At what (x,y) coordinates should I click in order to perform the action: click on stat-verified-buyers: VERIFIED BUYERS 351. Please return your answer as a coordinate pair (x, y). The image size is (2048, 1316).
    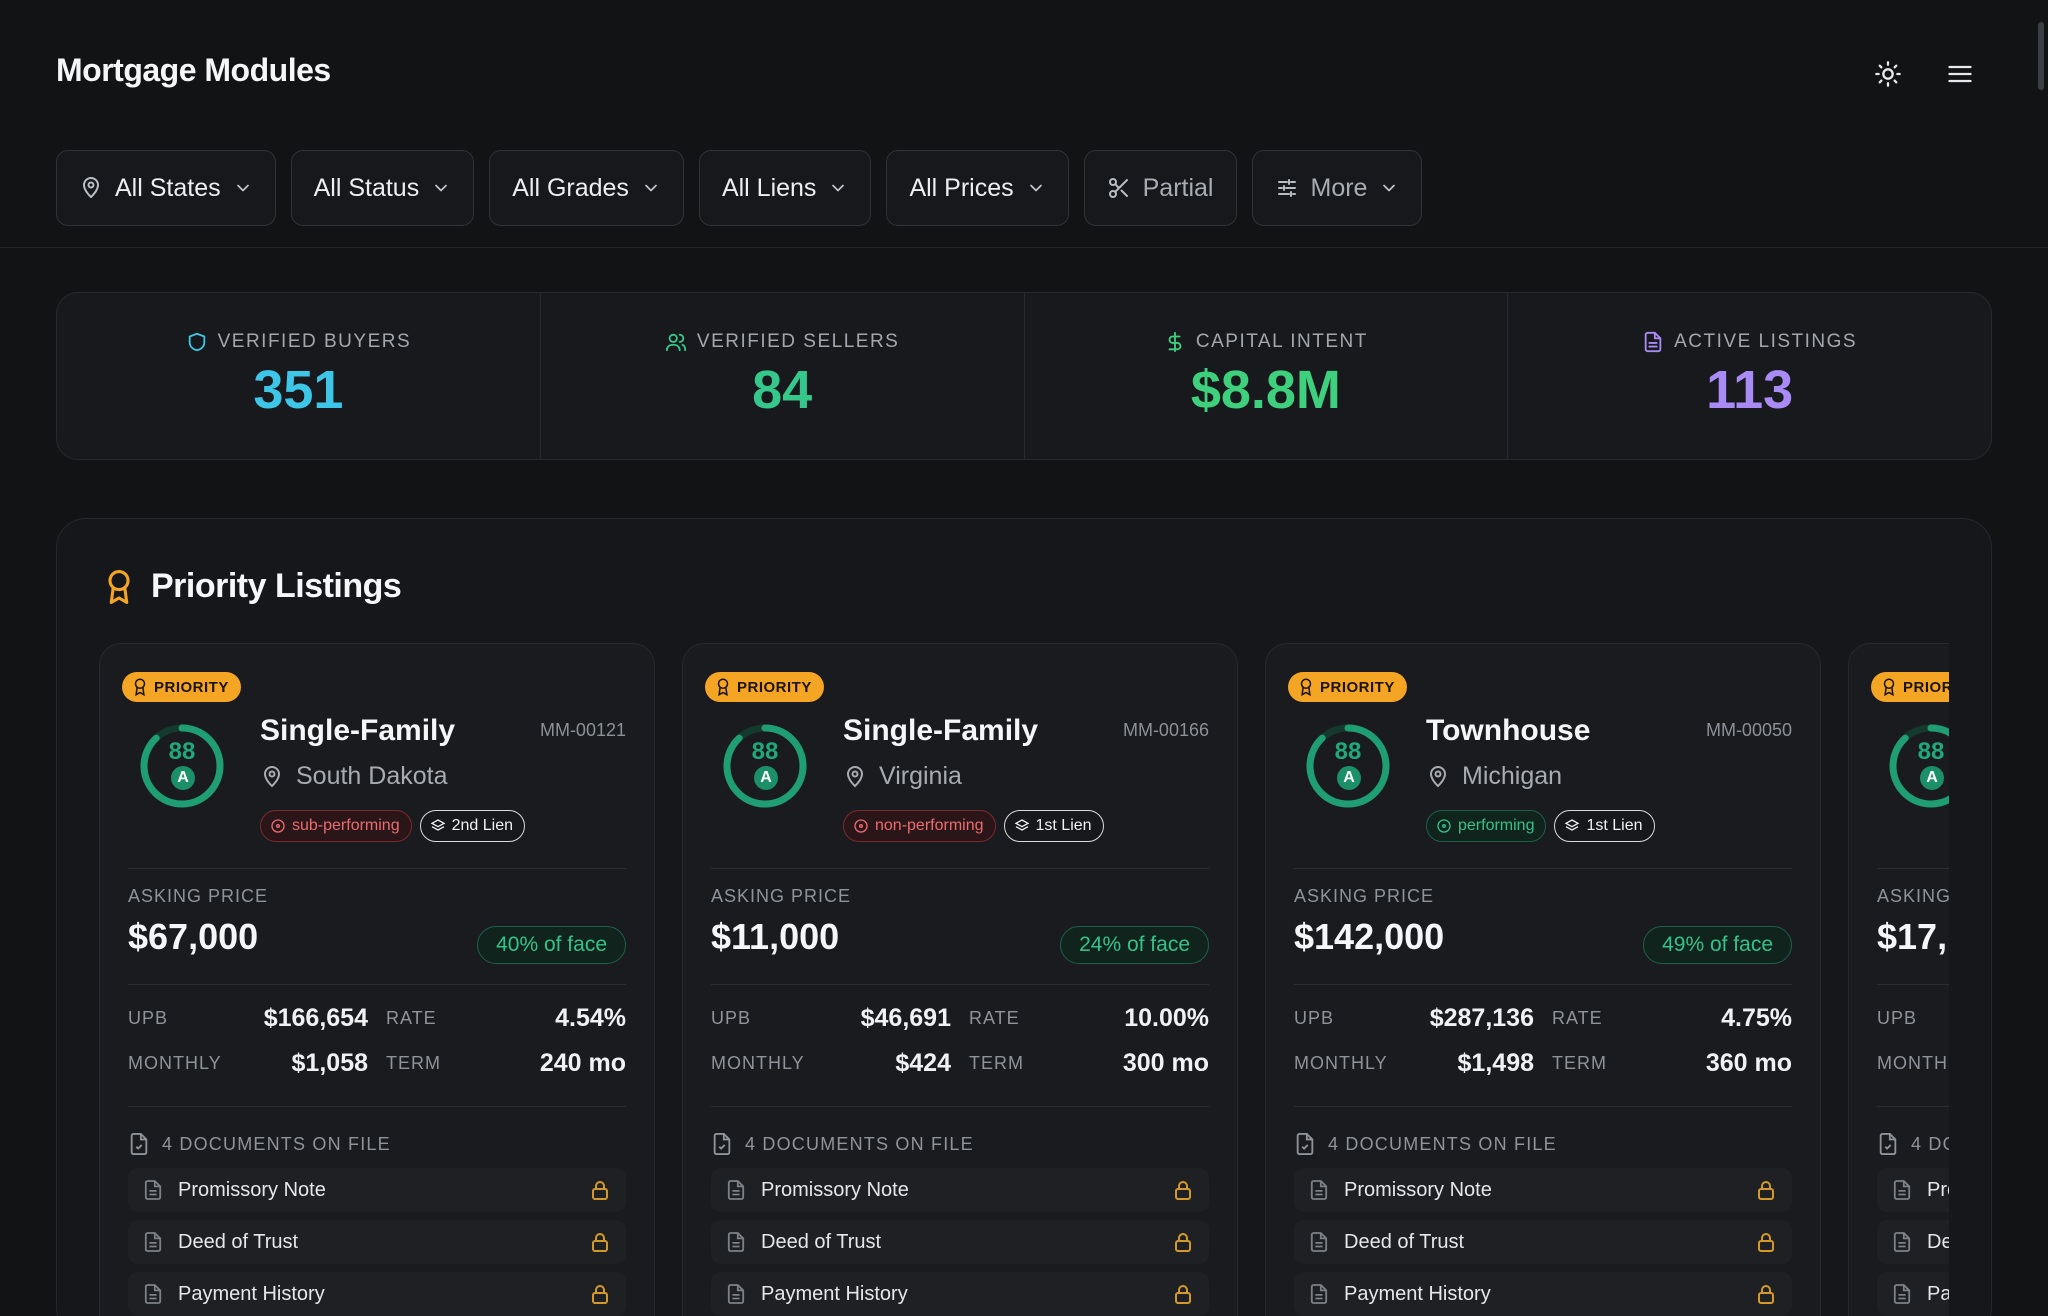
    Looking at the image, I should click on (299, 376).